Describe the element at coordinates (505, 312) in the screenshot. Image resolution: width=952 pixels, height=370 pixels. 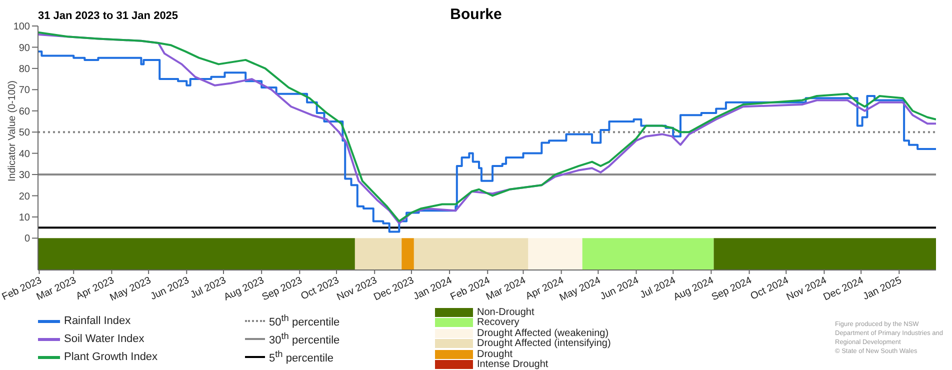
I see `legend-label: Non-Drought` at that location.